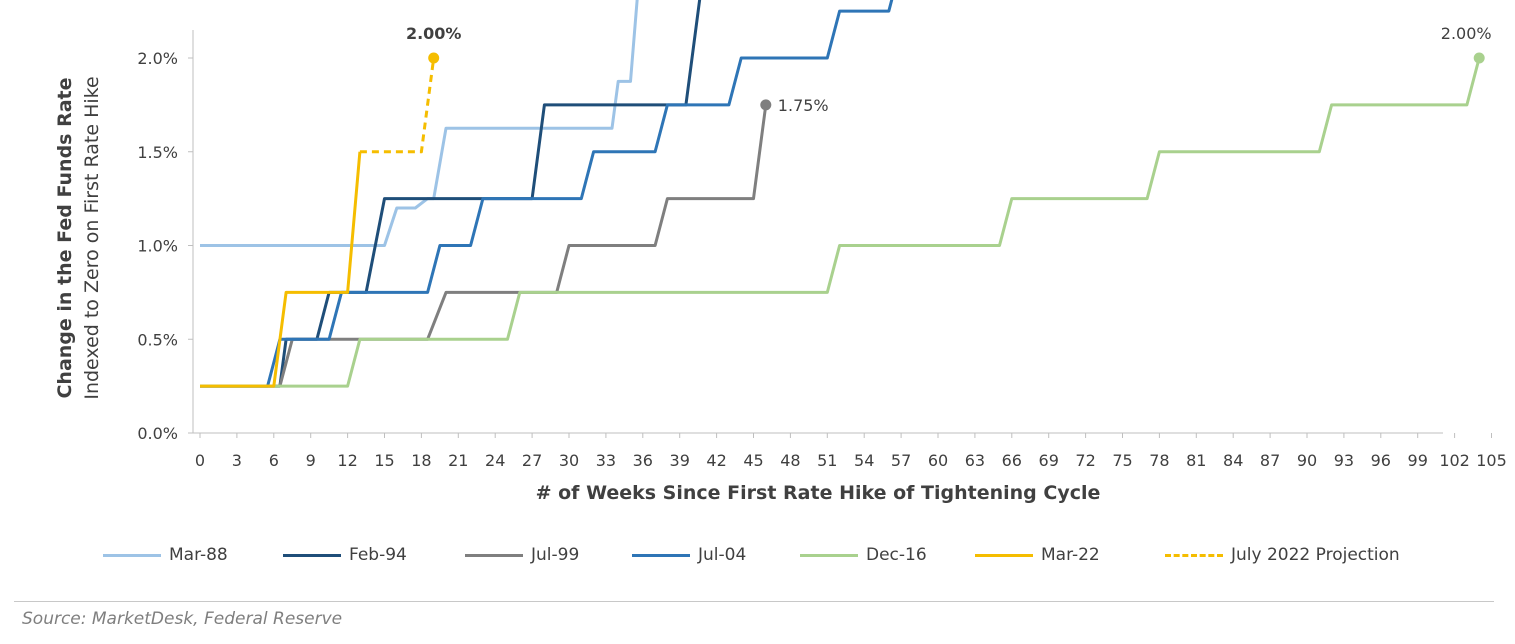 The width and height of the screenshot is (1515, 644). I want to click on x-tick-label: 0, so click(200, 460).